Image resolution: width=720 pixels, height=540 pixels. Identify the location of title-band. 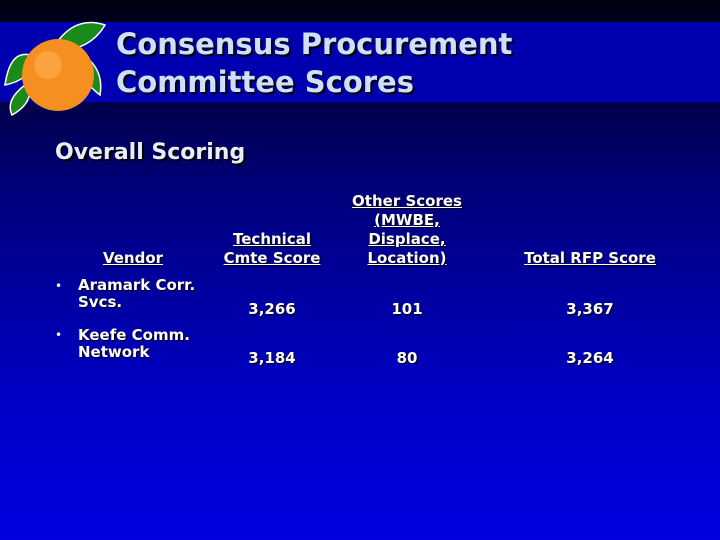
(360, 62).